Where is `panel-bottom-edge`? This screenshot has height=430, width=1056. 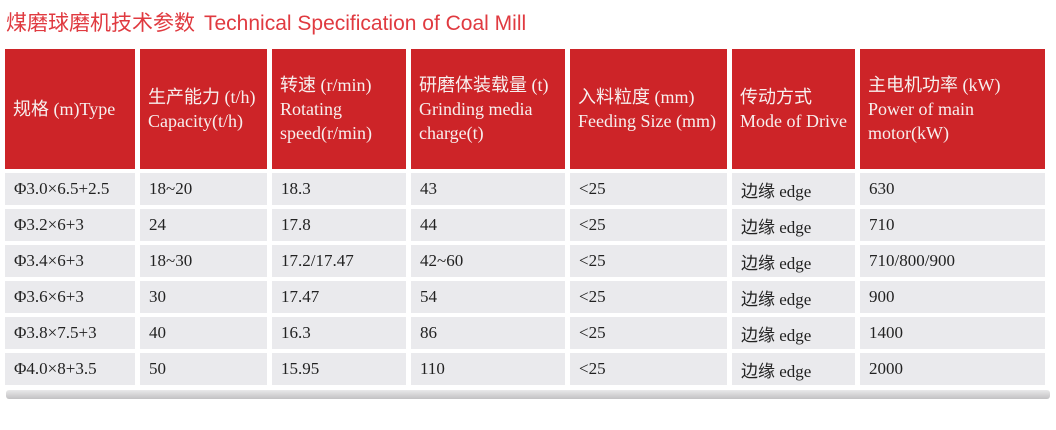
panel-bottom-edge is located at coordinates (528, 395).